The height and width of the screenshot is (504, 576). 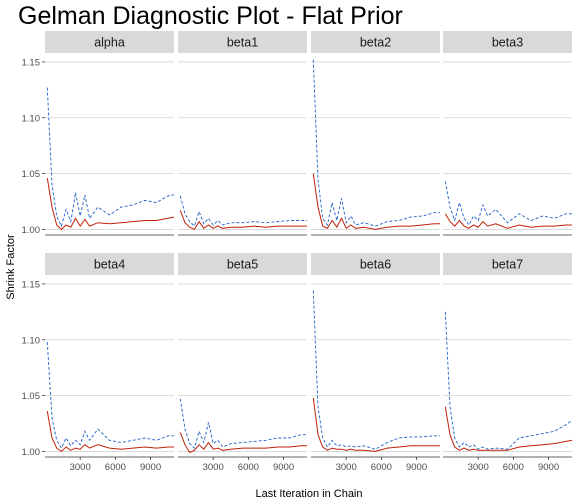 I want to click on panel-strip-label: beta2, so click(x=375, y=43).